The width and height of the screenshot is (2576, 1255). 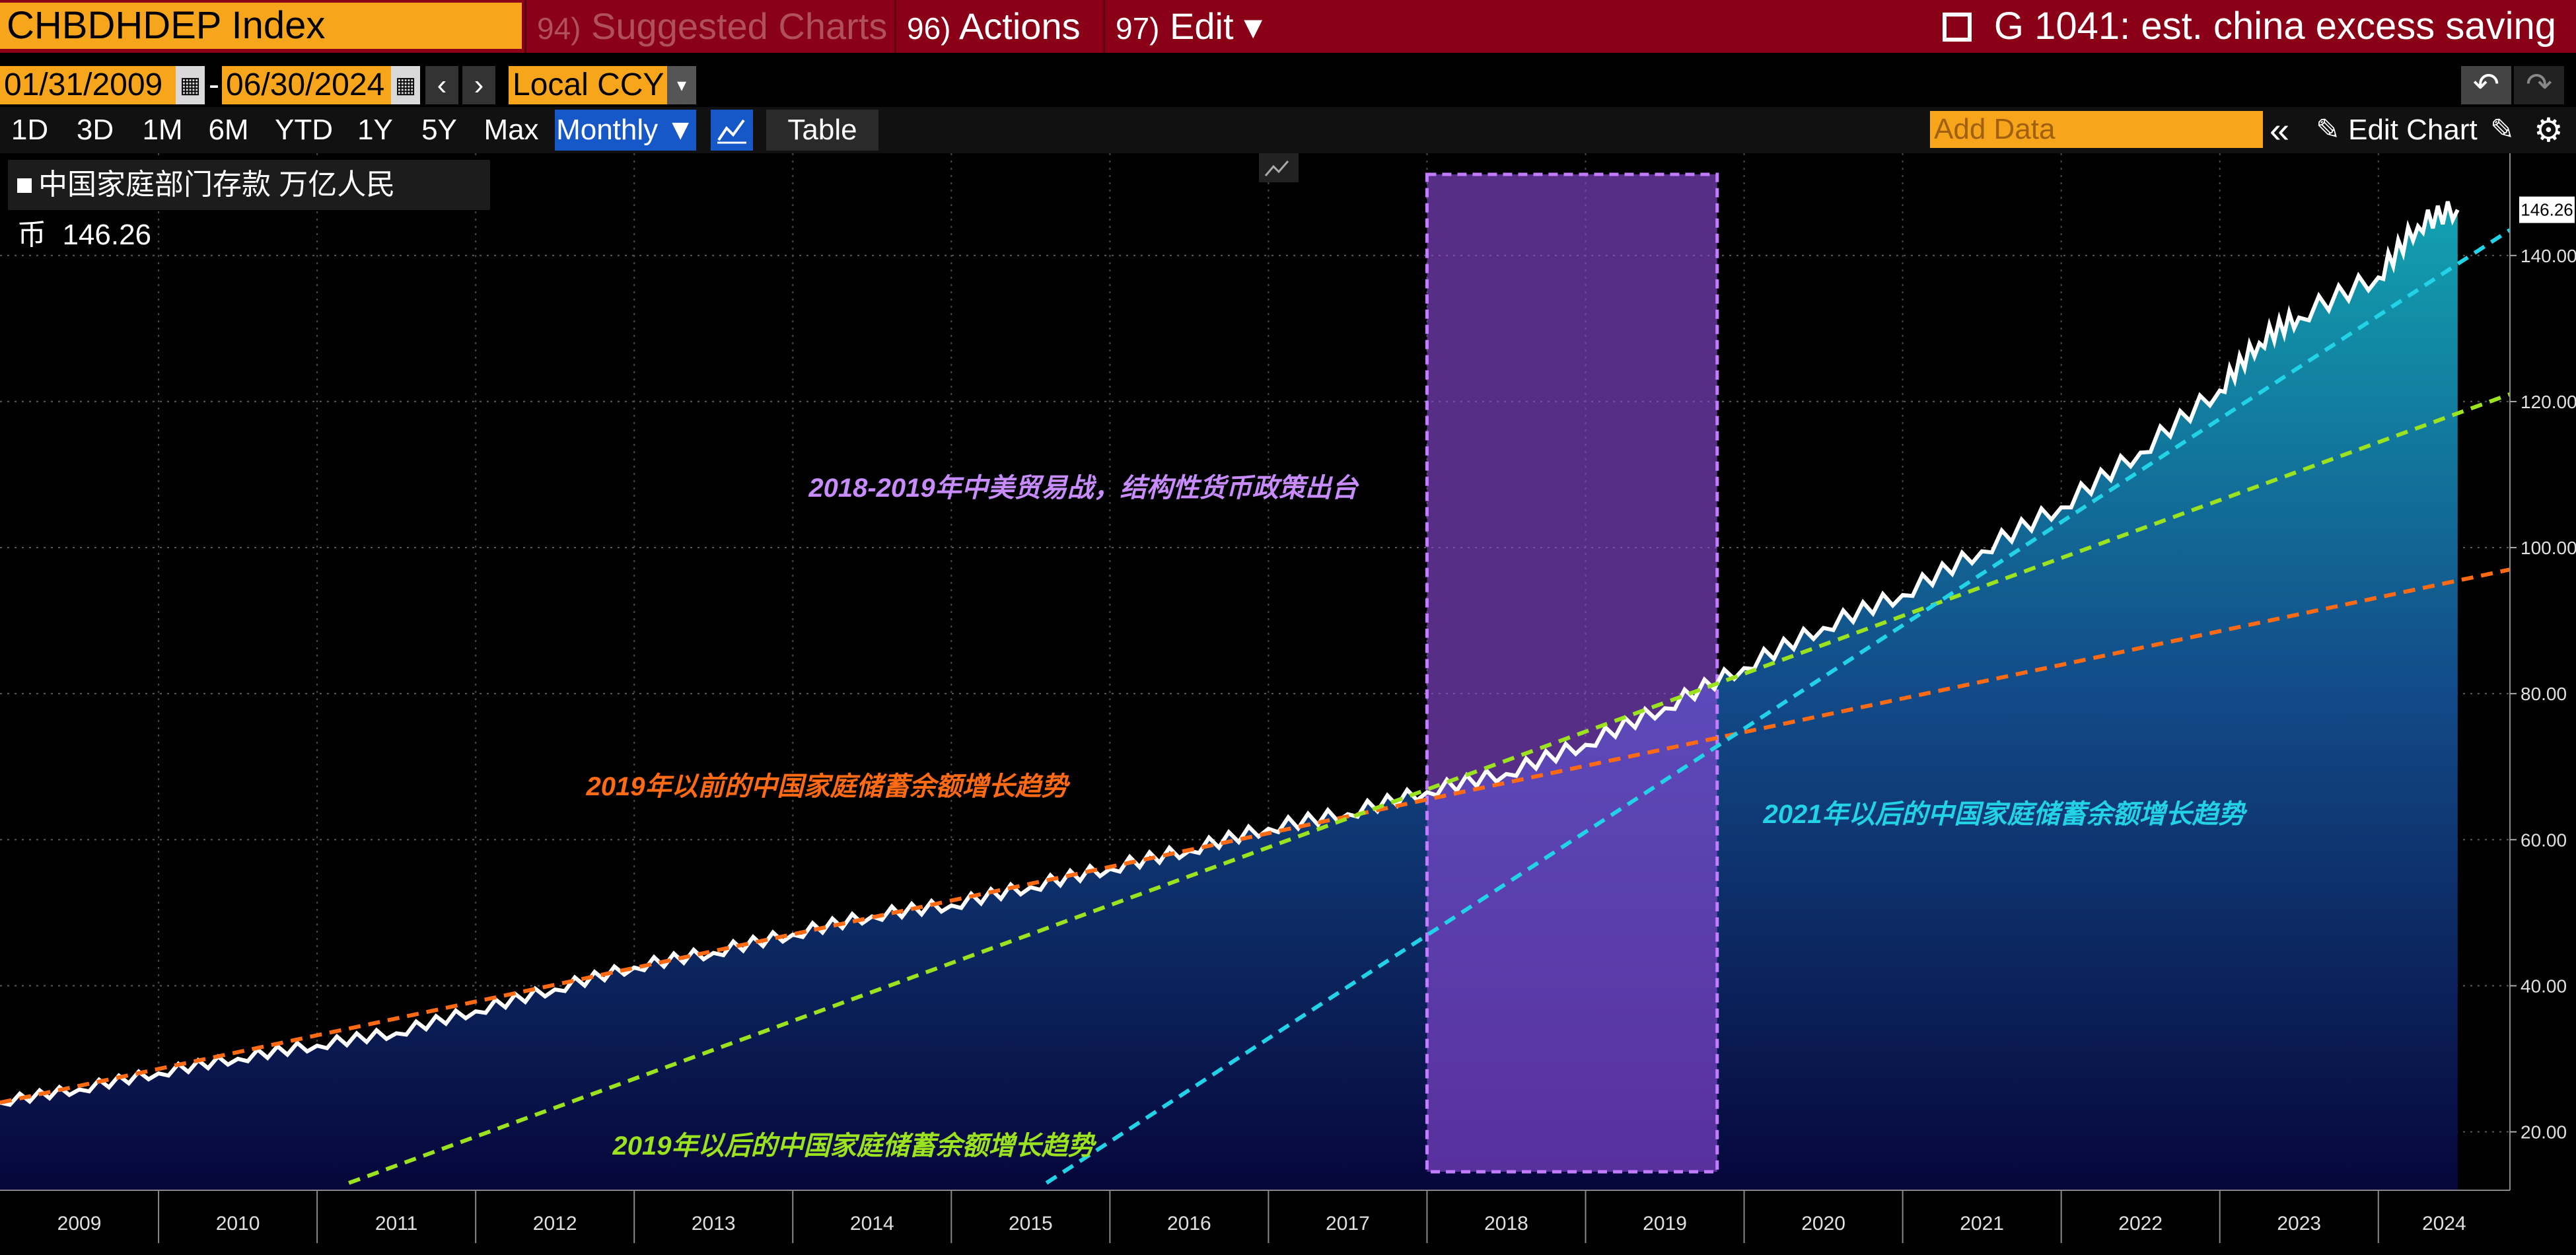 I want to click on x-tick-label: 2019, so click(x=1665, y=1224).